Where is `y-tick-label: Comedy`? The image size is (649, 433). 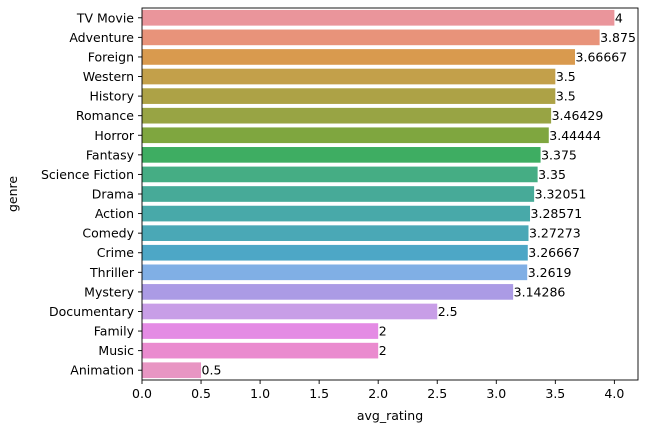
y-tick-label: Comedy is located at coordinates (108, 233).